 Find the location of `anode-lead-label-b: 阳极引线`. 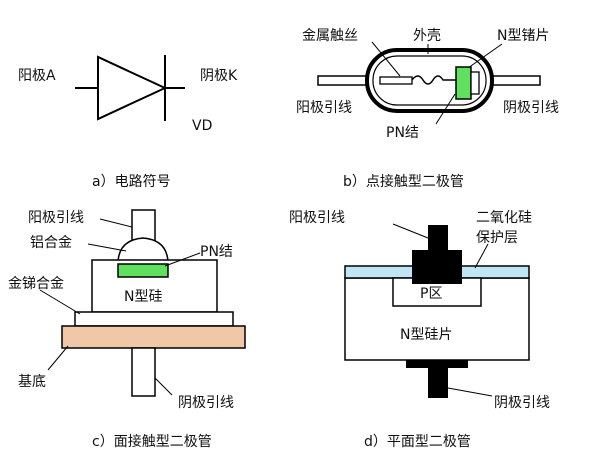

anode-lead-label-b: 阳极引线 is located at coordinates (324, 108).